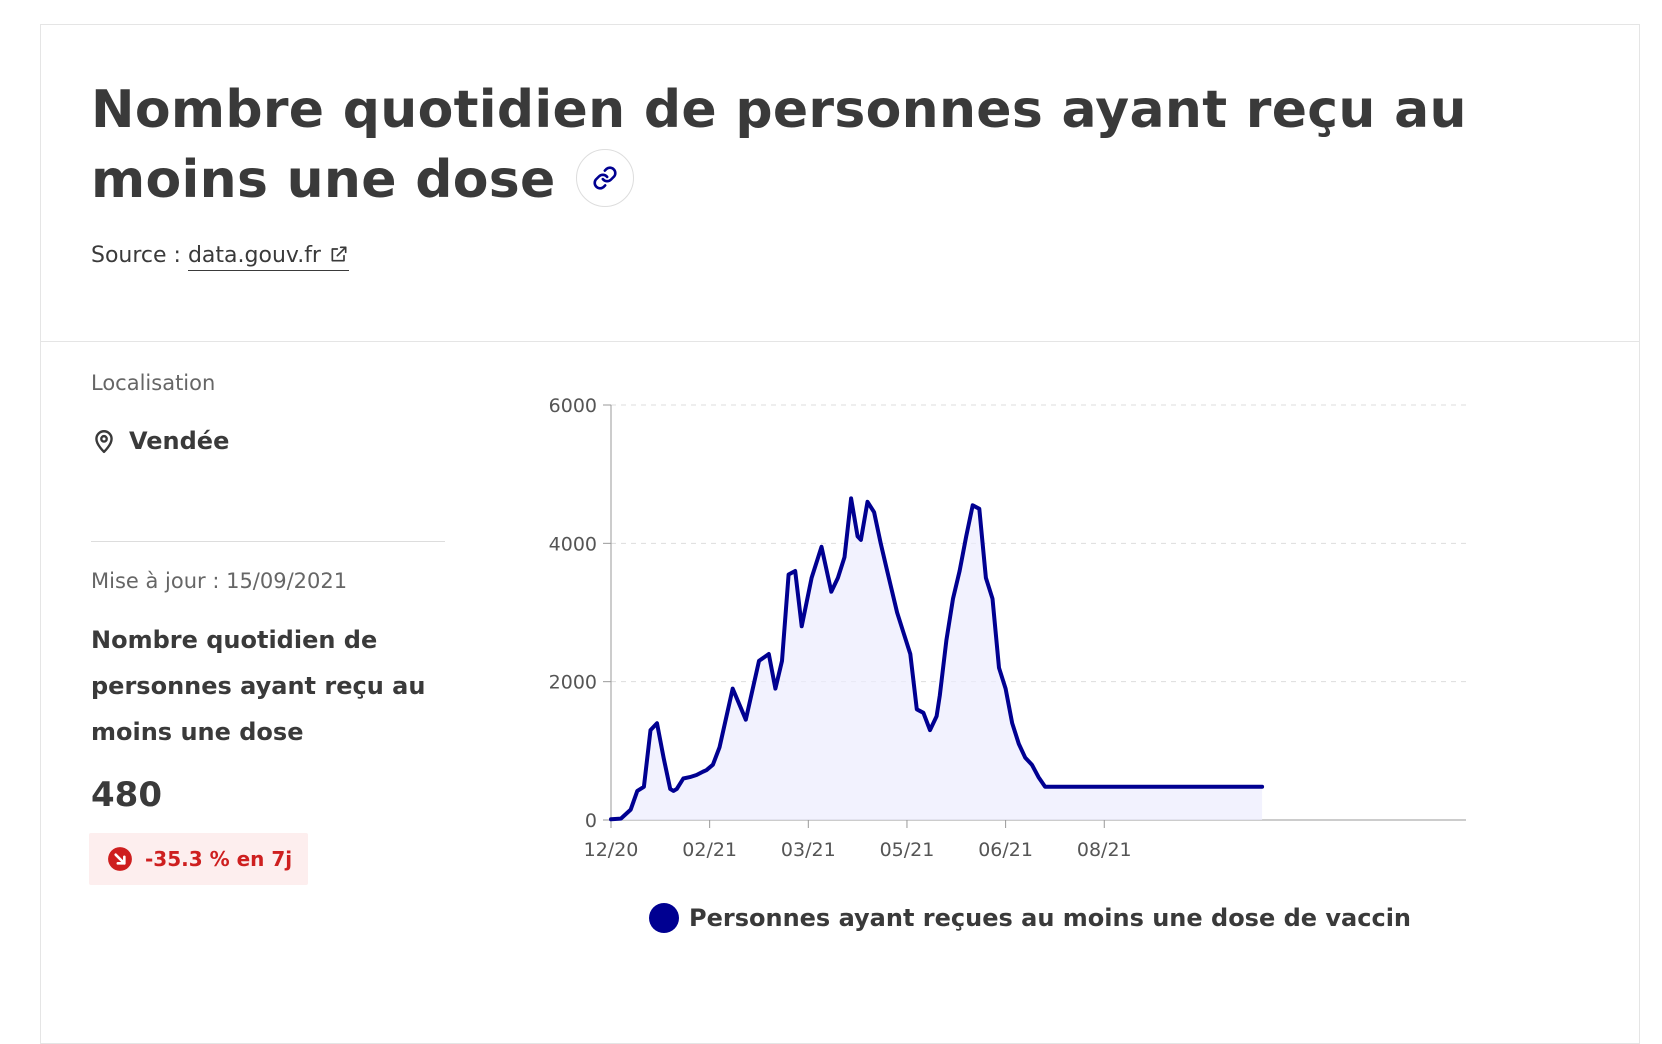 The height and width of the screenshot is (1044, 1662). What do you see at coordinates (611, 850) in the screenshot?
I see `x-tick-label: 12/20` at bounding box center [611, 850].